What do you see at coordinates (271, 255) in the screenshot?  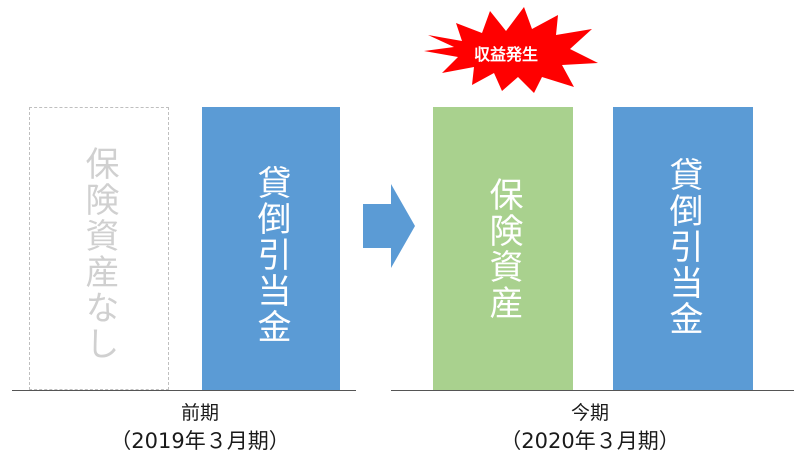 I see `previous-allowance-text: 貸倒引当金` at bounding box center [271, 255].